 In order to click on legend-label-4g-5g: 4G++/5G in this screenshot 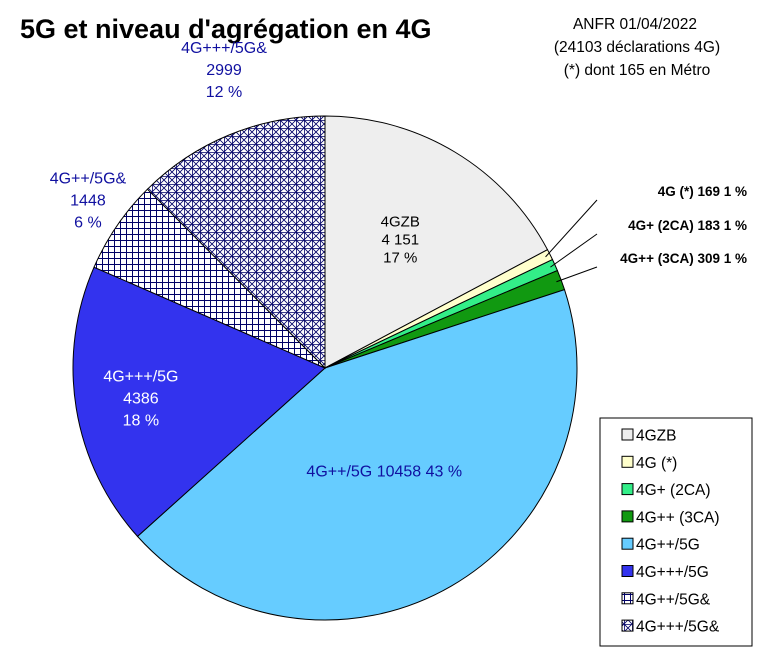, I will do `click(668, 545)`.